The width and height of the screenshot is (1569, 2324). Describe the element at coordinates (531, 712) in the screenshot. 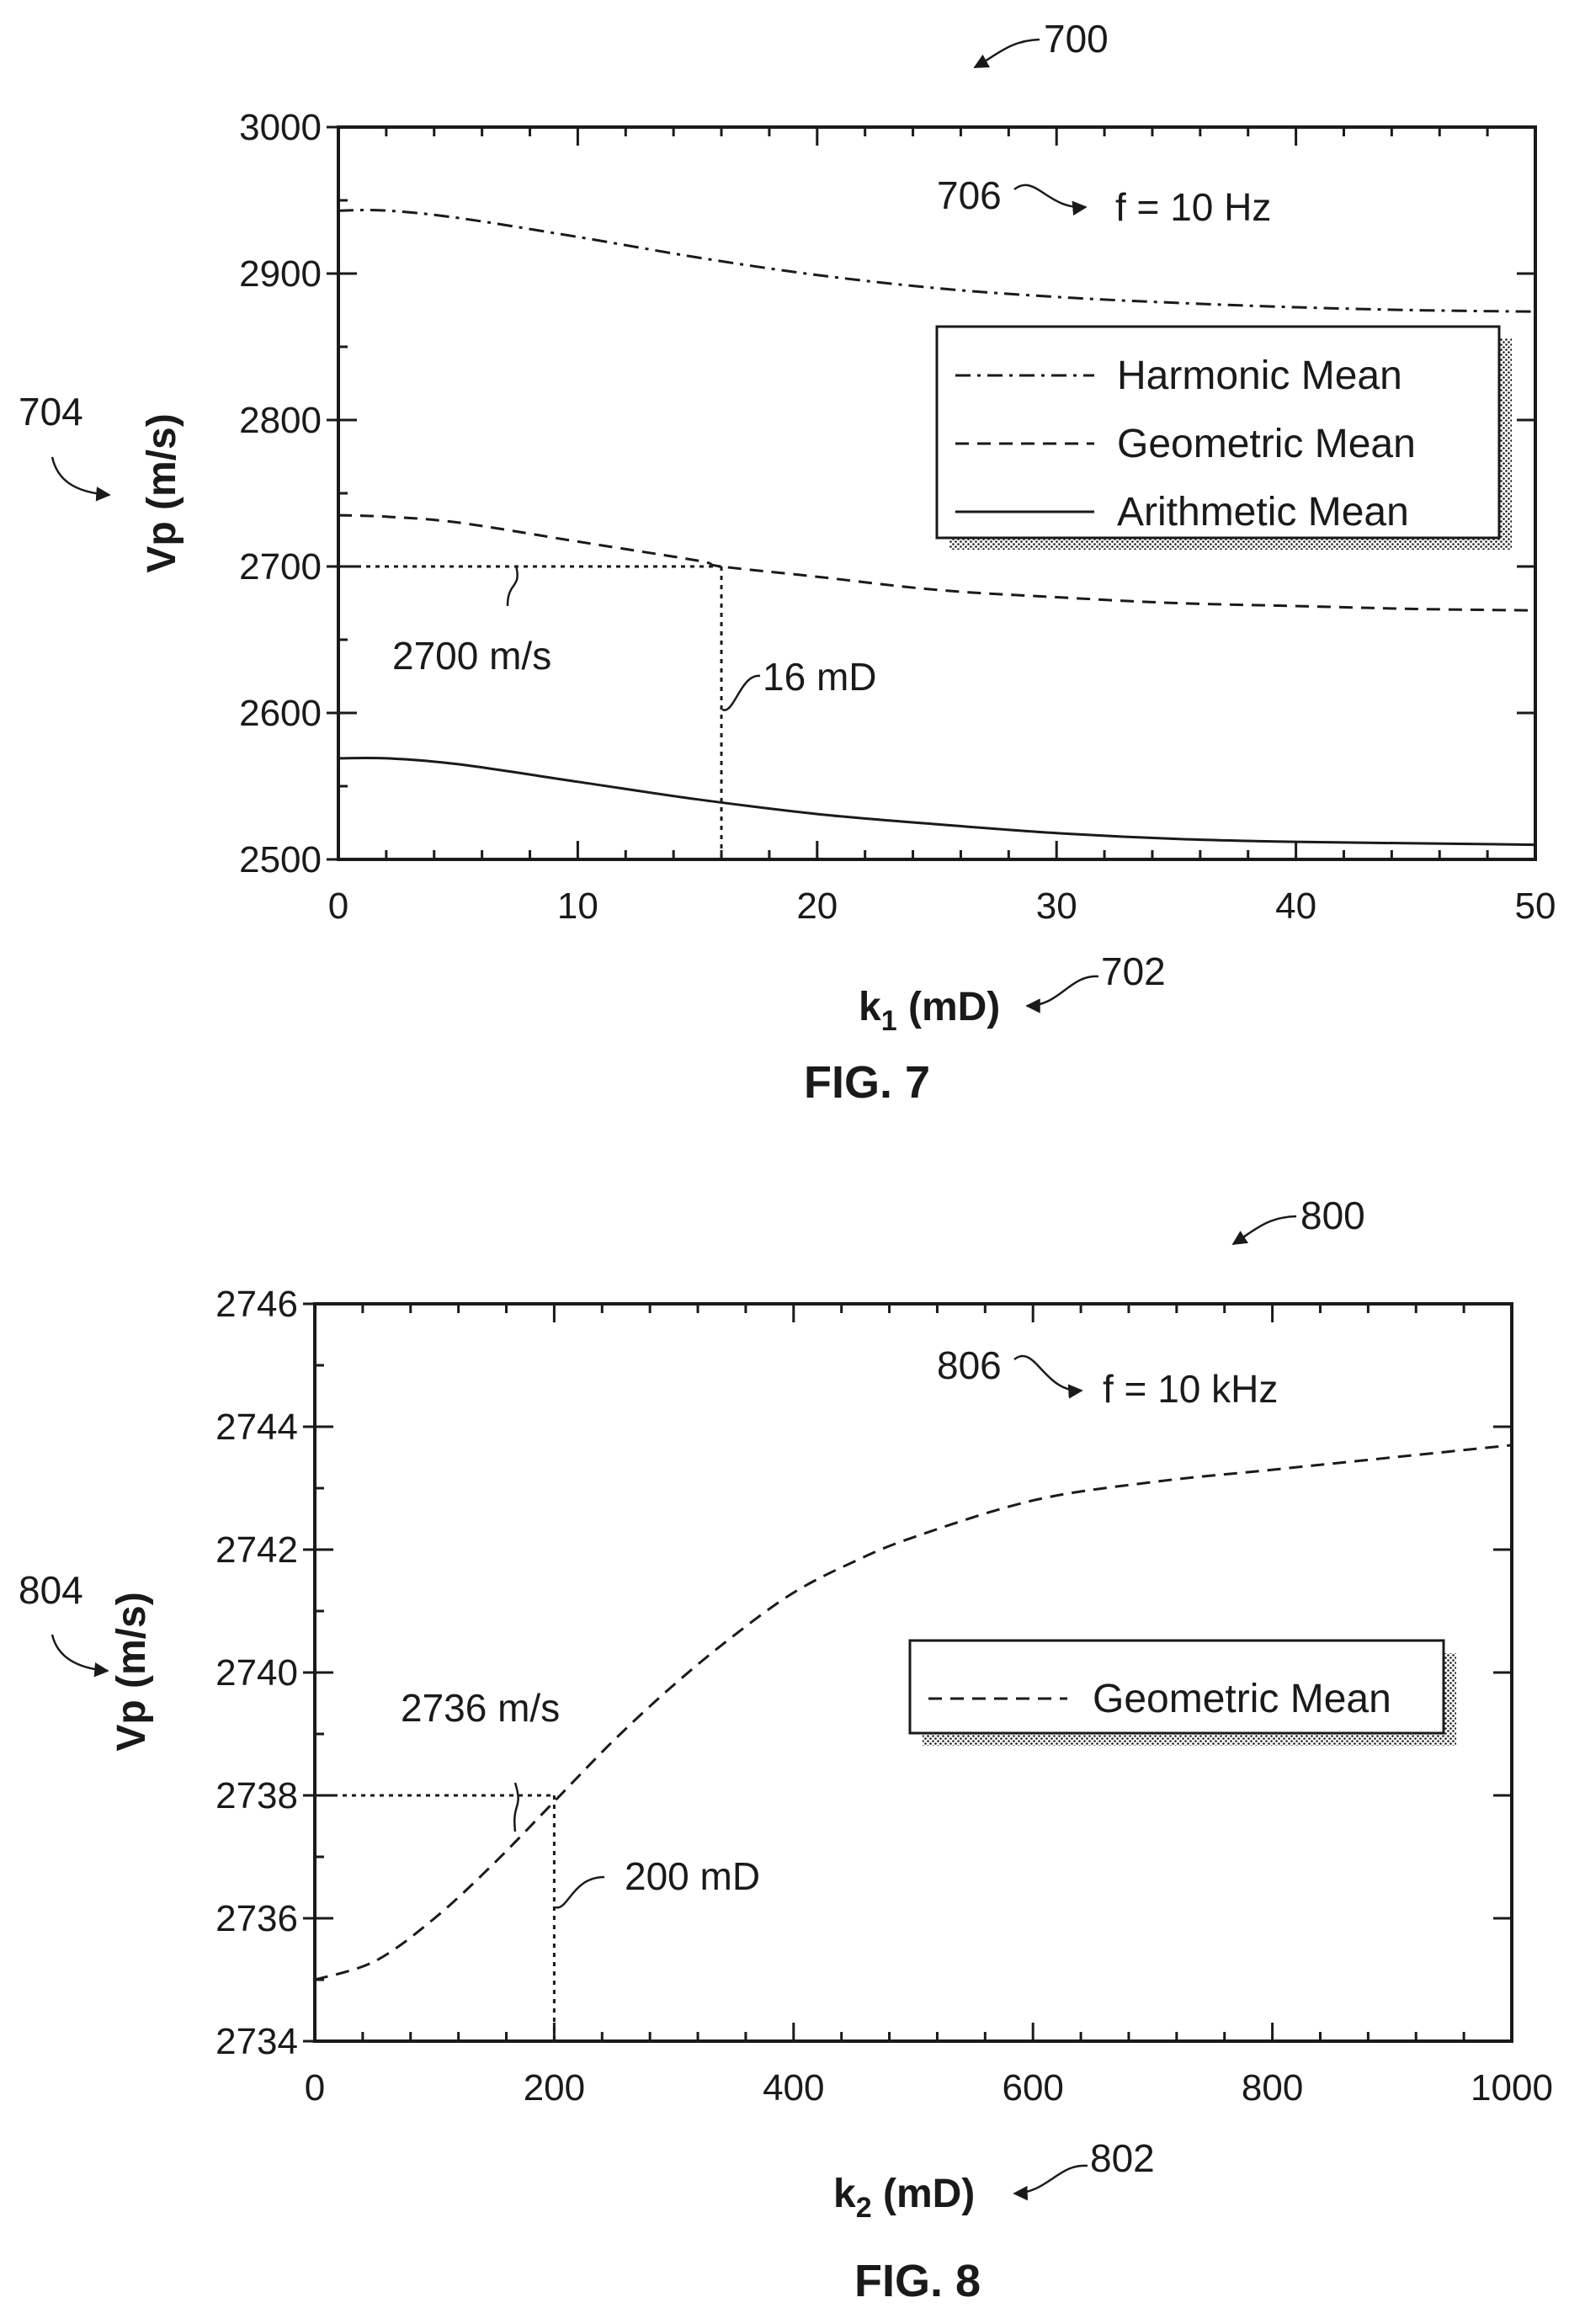

I see `fig7-reference-guides` at that location.